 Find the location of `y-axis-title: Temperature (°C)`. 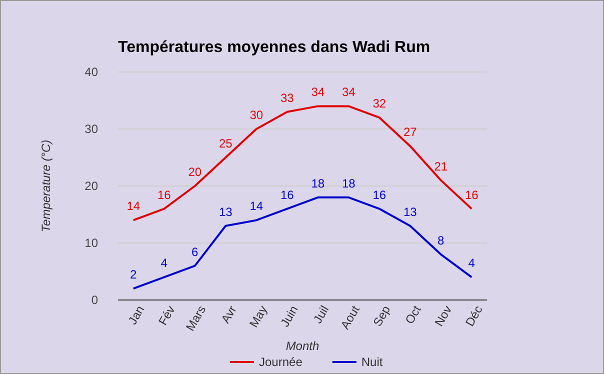

y-axis-title: Temperature (°C) is located at coordinates (46, 186).